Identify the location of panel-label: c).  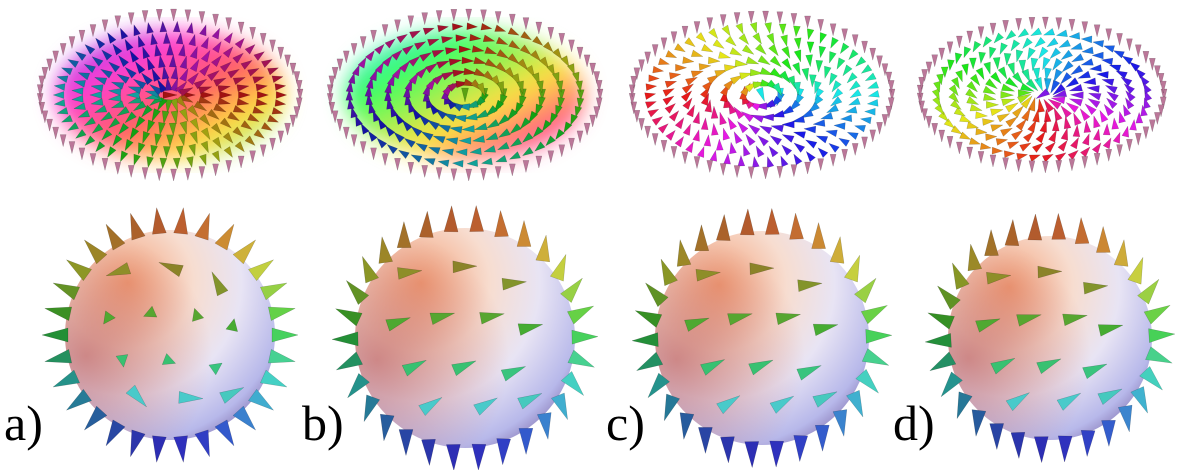
(625, 423).